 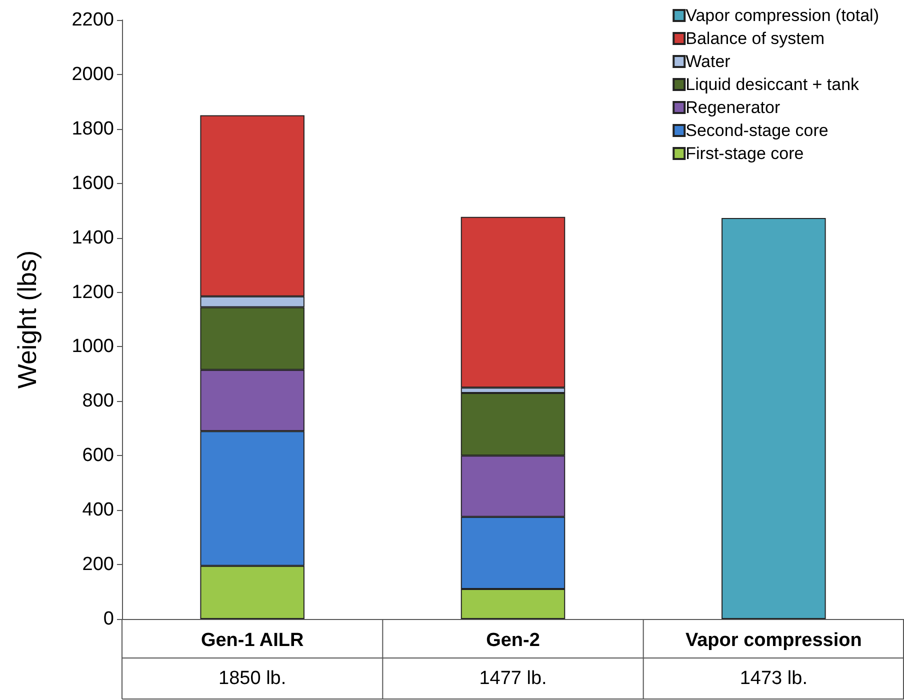 I want to click on y-tick-label: 1600, so click(x=93, y=183).